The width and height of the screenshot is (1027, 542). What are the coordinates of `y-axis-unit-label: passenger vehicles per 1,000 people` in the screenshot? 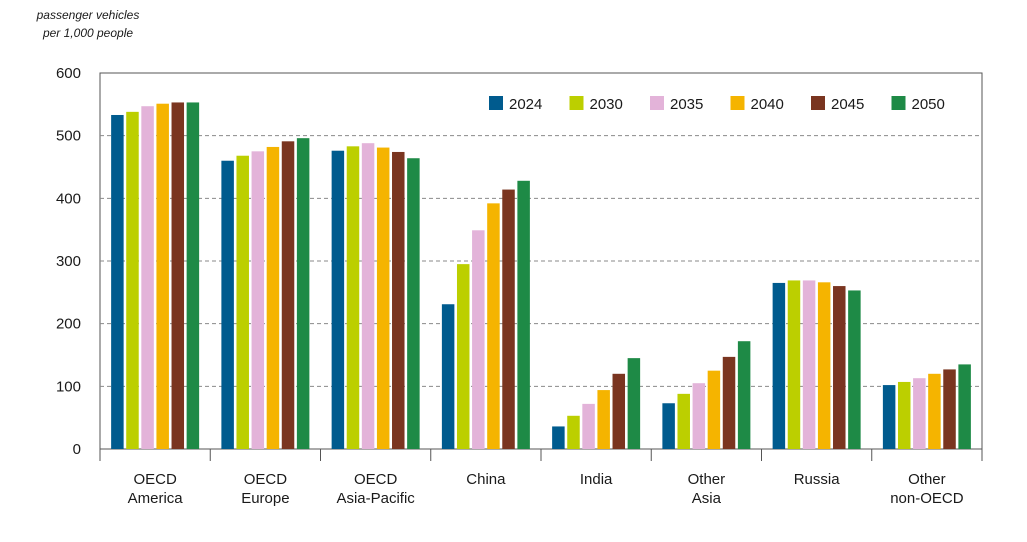 It's located at (88, 24).